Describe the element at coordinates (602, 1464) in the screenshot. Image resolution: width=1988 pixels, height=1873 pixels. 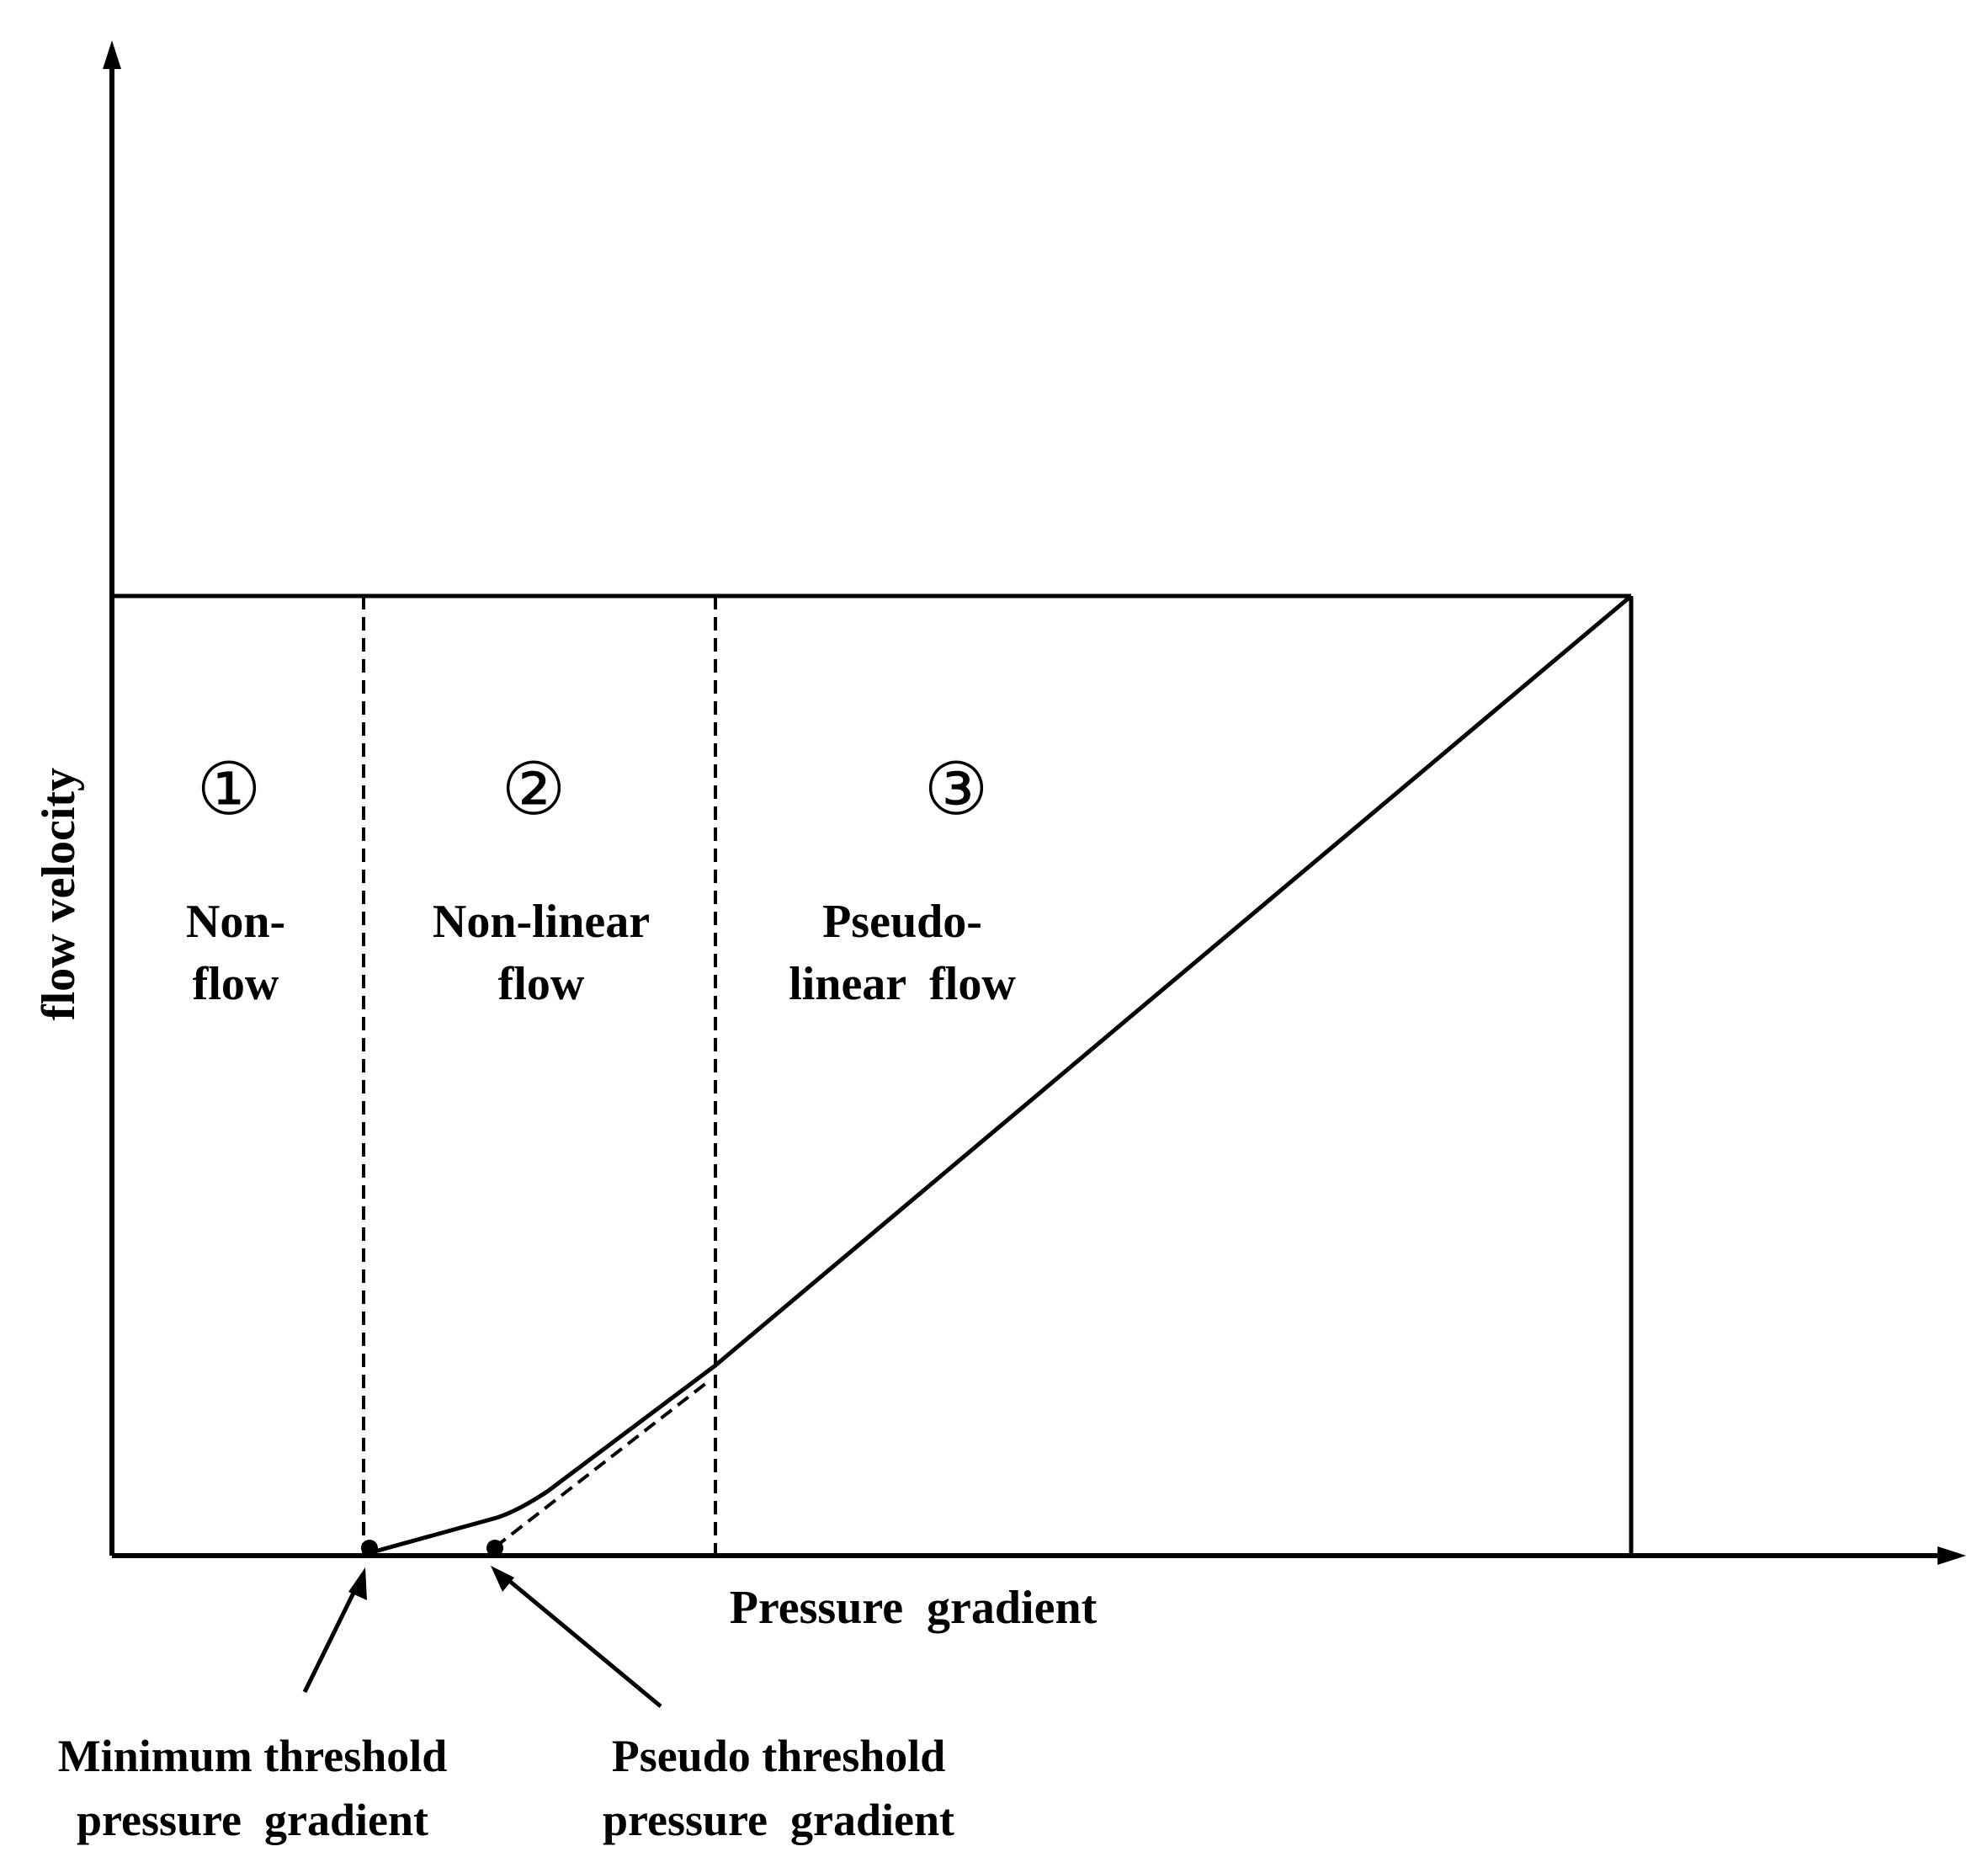
I see `pseudo-linear-extension` at that location.